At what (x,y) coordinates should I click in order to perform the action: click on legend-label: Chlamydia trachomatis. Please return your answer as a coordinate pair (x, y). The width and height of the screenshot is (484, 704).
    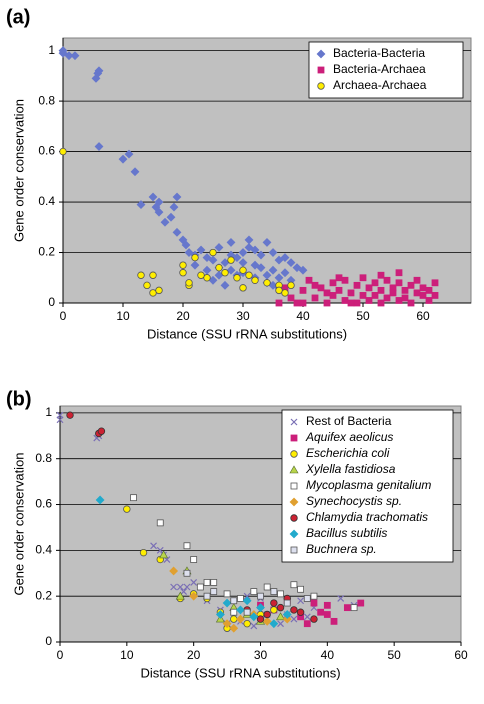
    Looking at the image, I should click on (367, 517).